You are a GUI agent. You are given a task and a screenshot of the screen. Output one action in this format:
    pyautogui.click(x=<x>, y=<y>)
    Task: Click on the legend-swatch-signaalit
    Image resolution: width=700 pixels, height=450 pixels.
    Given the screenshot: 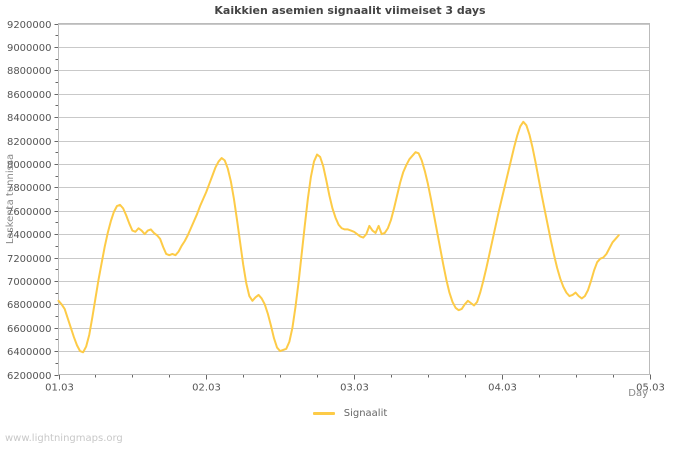 What is the action you would take?
    pyautogui.click(x=323, y=413)
    